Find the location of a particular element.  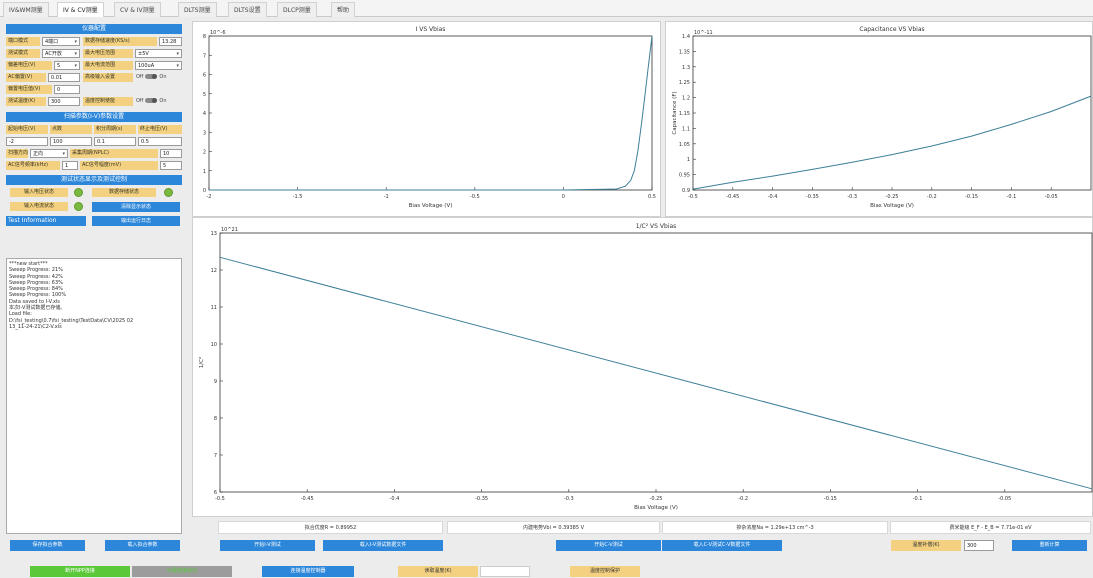

nplc-field: 10 is located at coordinates (171, 153).